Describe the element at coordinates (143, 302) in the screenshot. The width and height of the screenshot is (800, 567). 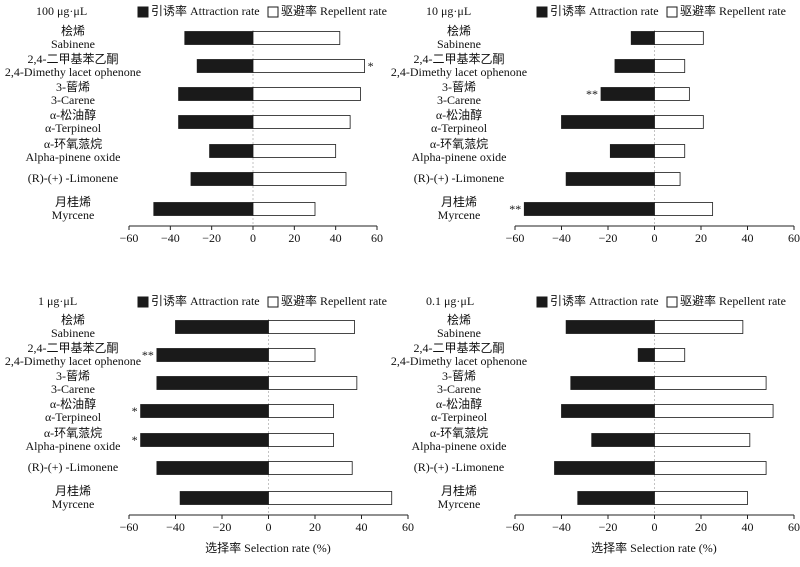
I see `legend-swatch-attraction` at that location.